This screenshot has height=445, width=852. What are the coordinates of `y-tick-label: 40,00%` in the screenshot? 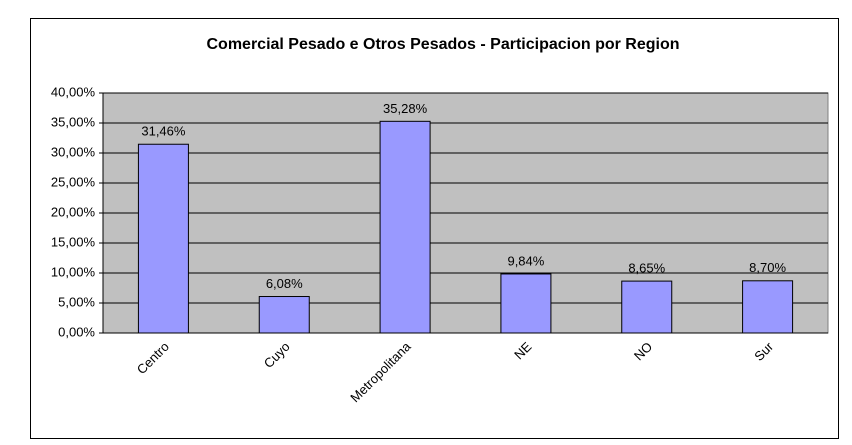 It's located at (73, 91).